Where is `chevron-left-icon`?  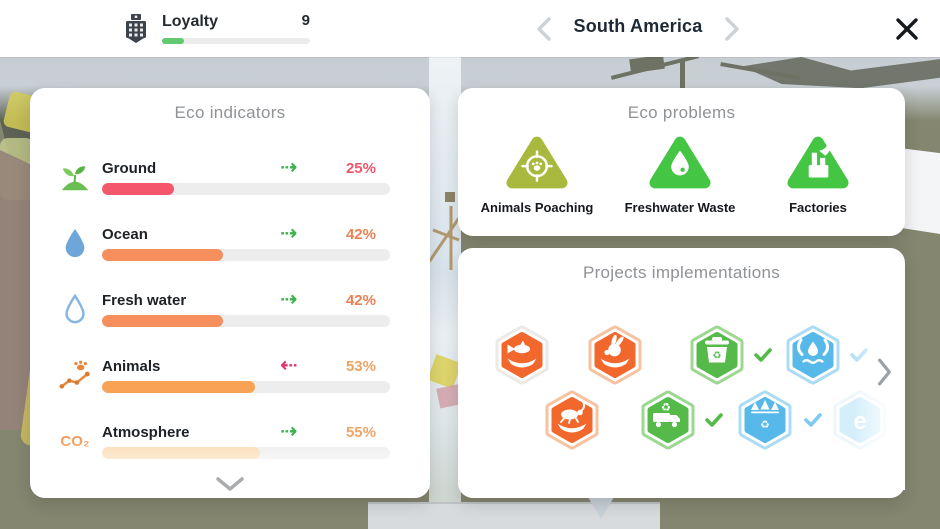 chevron-left-icon is located at coordinates (544, 29).